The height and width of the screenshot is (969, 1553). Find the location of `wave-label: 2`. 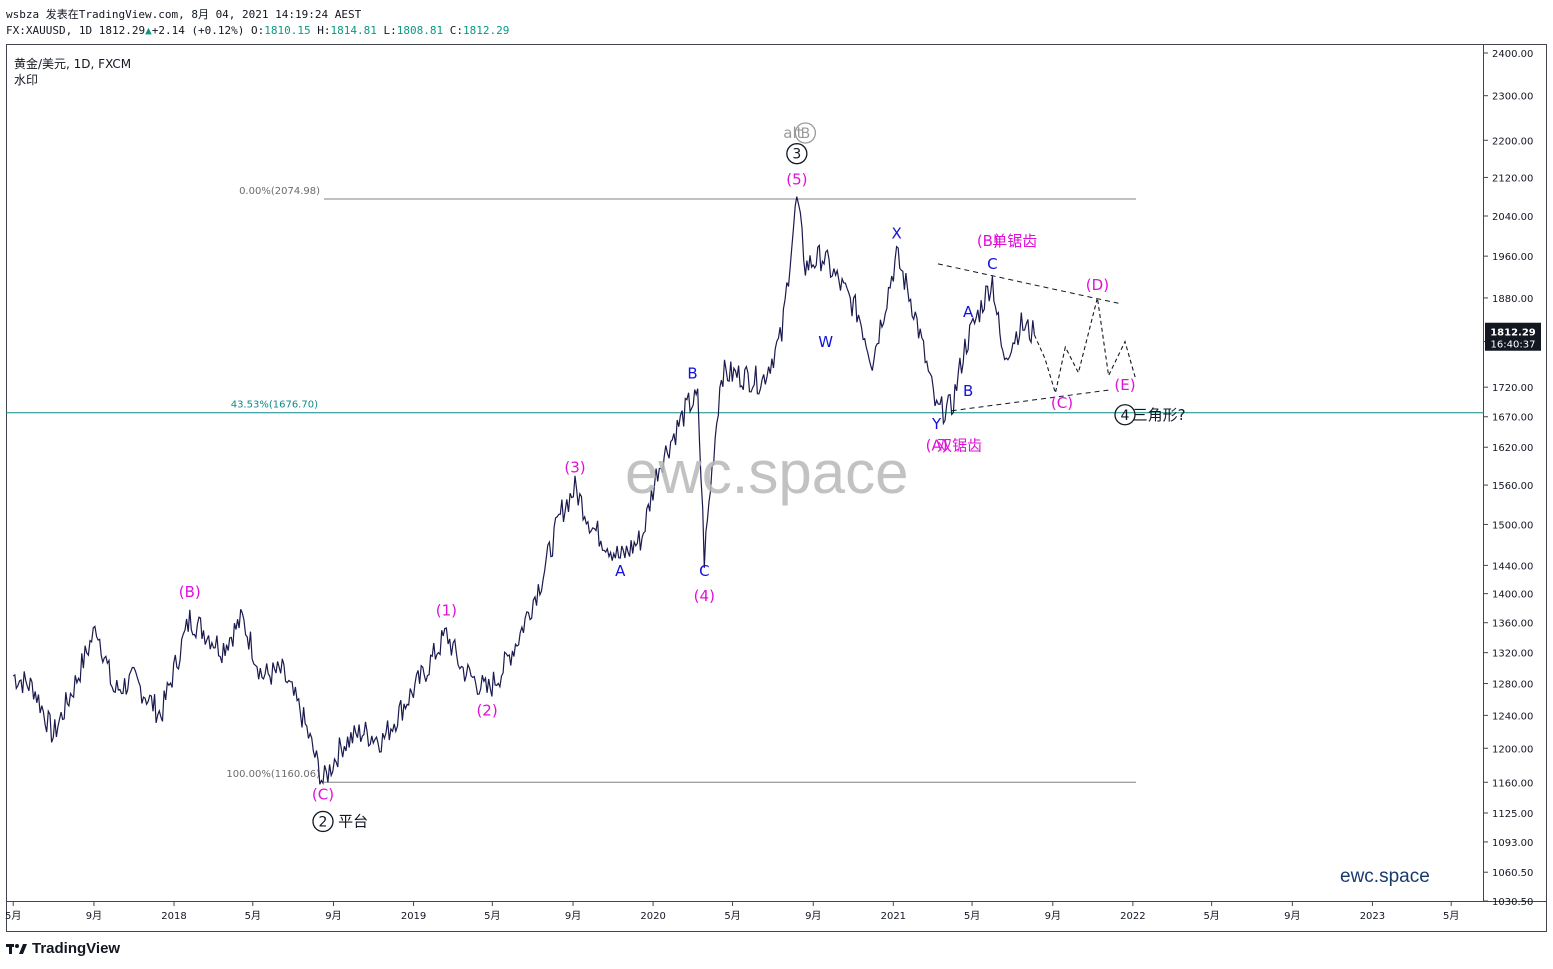

wave-label: 2 is located at coordinates (323, 822).